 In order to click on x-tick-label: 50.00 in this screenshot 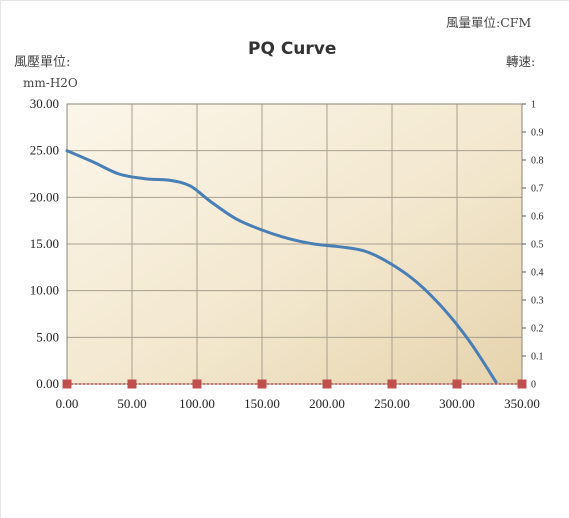, I will do `click(131, 403)`.